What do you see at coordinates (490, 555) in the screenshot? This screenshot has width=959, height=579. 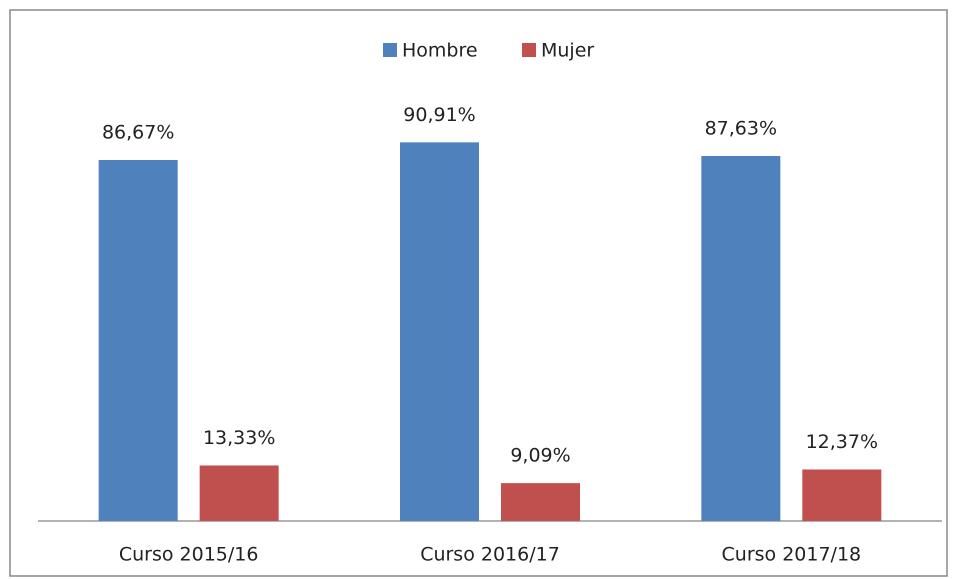 I see `x-tick-label: Curso 2016/17` at bounding box center [490, 555].